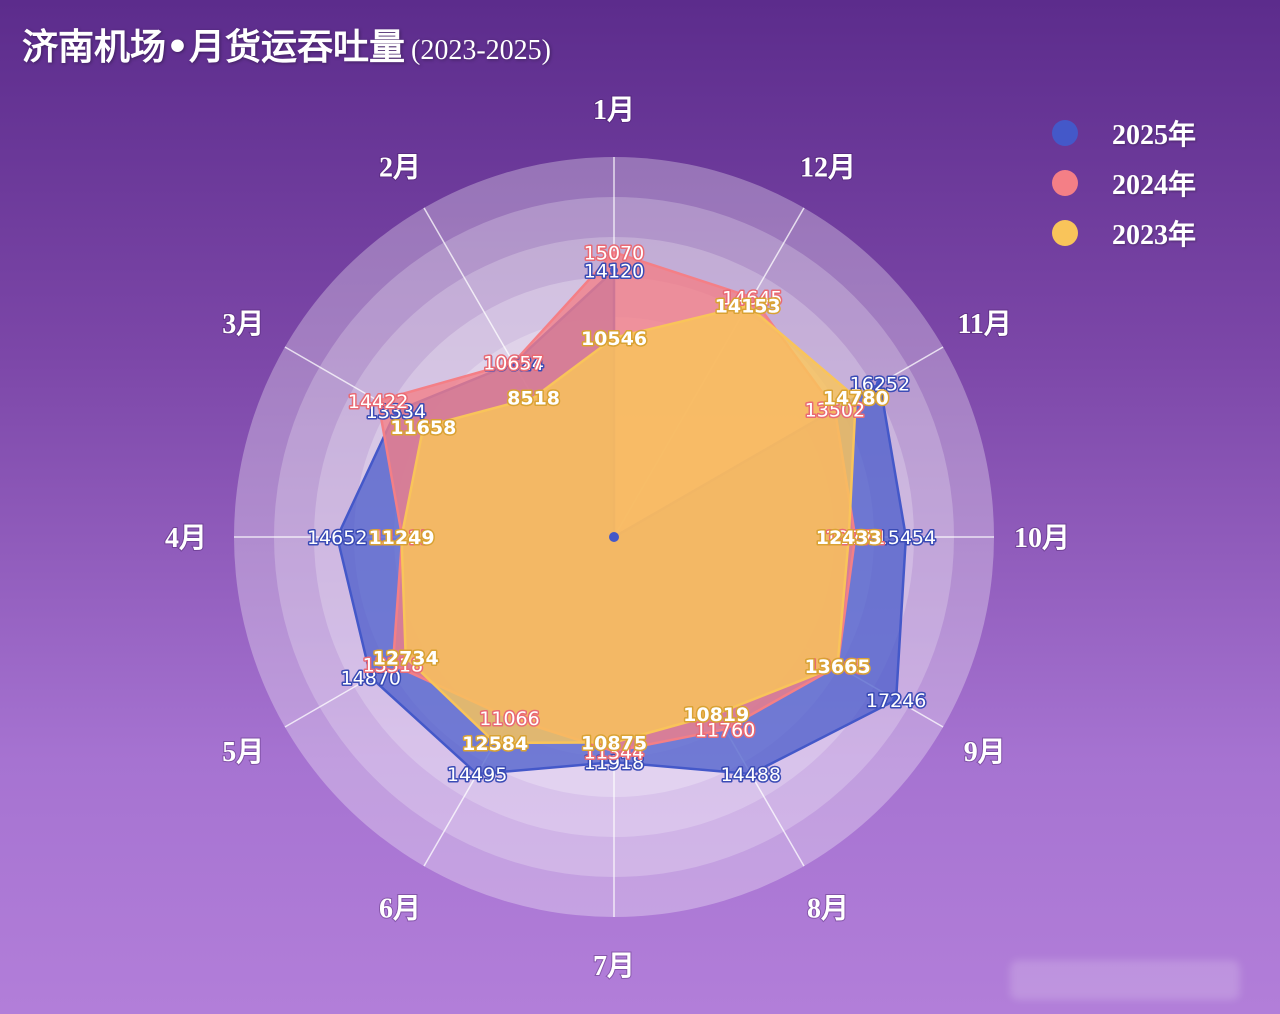 The width and height of the screenshot is (1280, 1014). I want to click on value-label-2023: 11249, so click(401, 538).